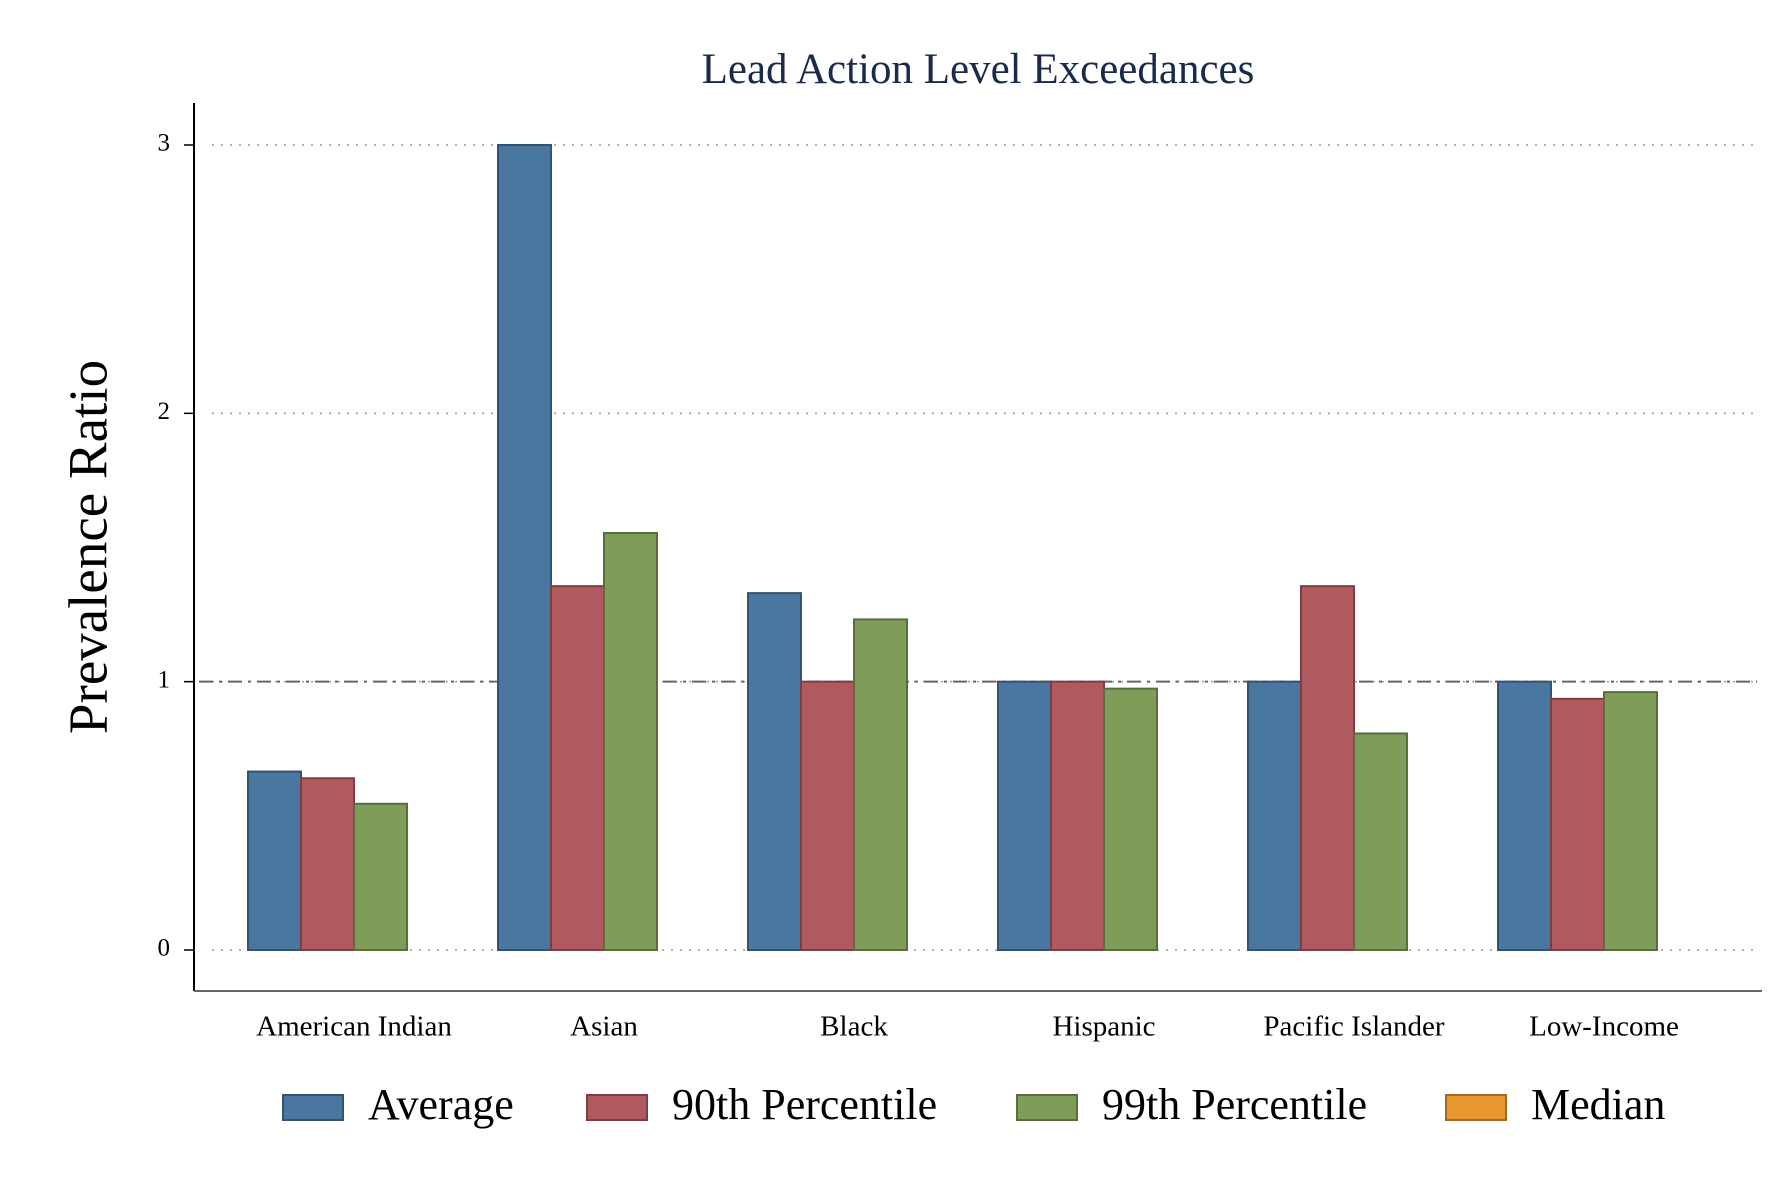 The height and width of the screenshot is (1192, 1788). Describe the element at coordinates (1234, 1104) in the screenshot. I see `legend-label: 99th Percentile` at that location.